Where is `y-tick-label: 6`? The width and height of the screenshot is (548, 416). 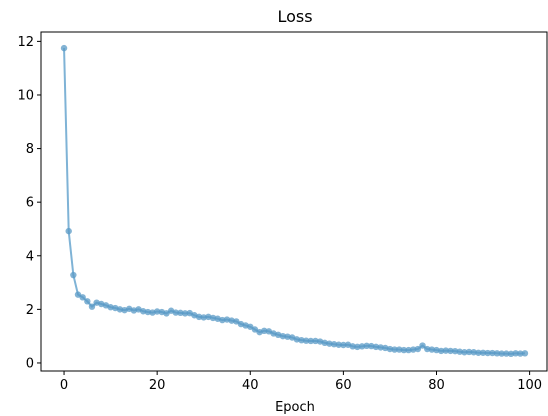
y-tick-label: 6 is located at coordinates (30, 203).